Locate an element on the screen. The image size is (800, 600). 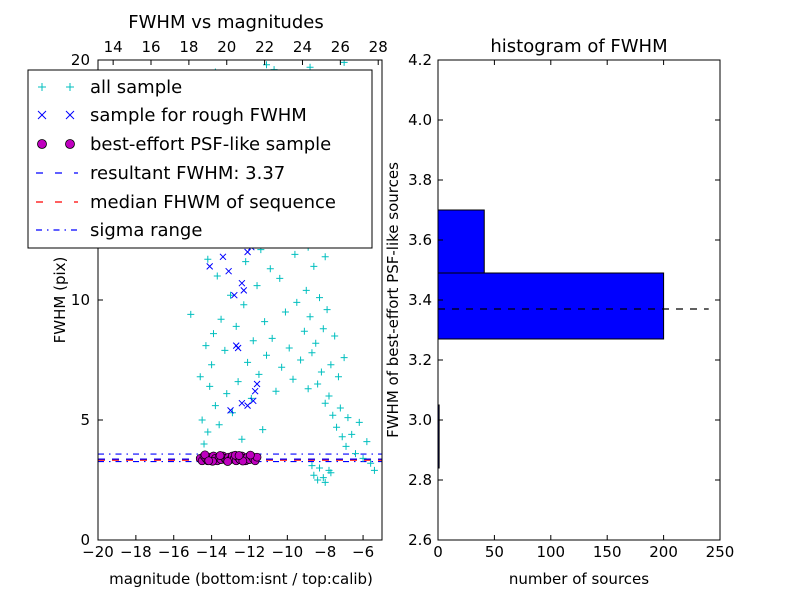
histogram-xtick-label: 100 is located at coordinates (550, 552).